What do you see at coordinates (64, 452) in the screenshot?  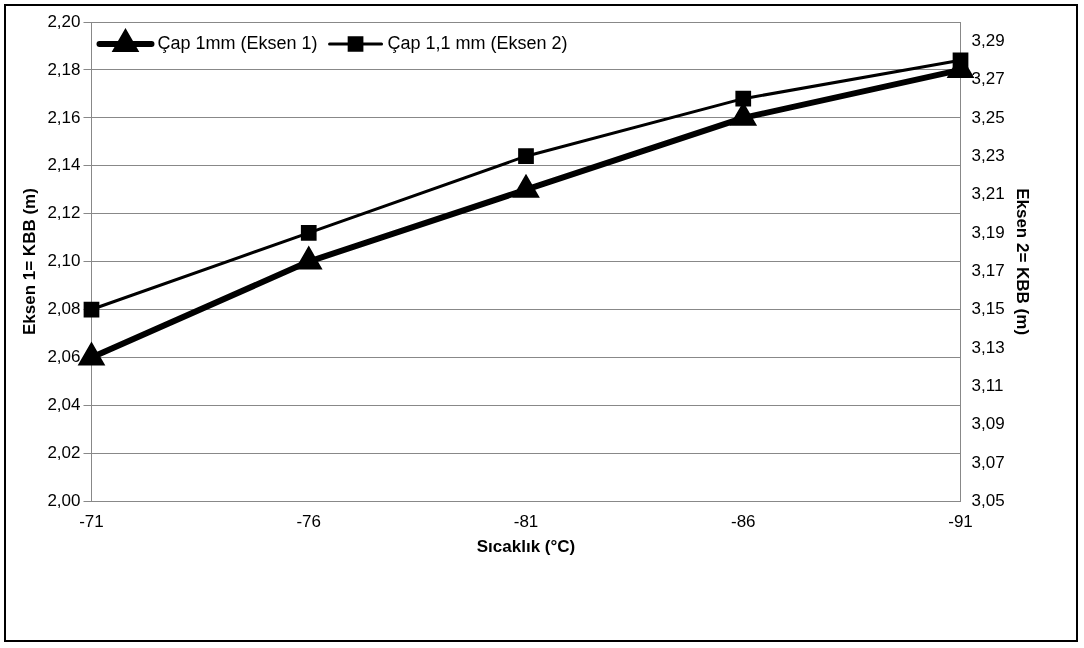 I see `y-tick-label: 2,02` at bounding box center [64, 452].